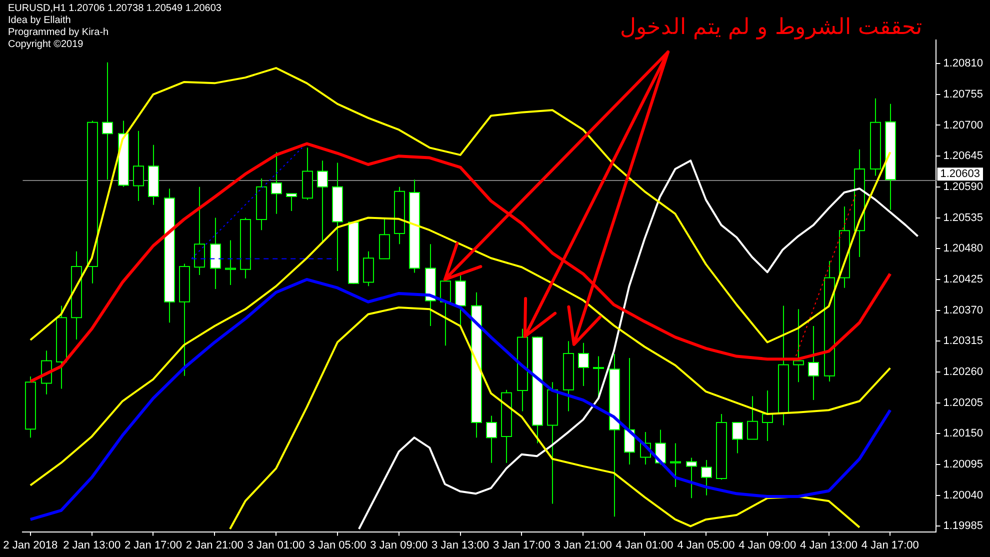 This screenshot has height=557, width=990. I want to click on x-tick-label: 4 Jan 13:00, so click(829, 545).